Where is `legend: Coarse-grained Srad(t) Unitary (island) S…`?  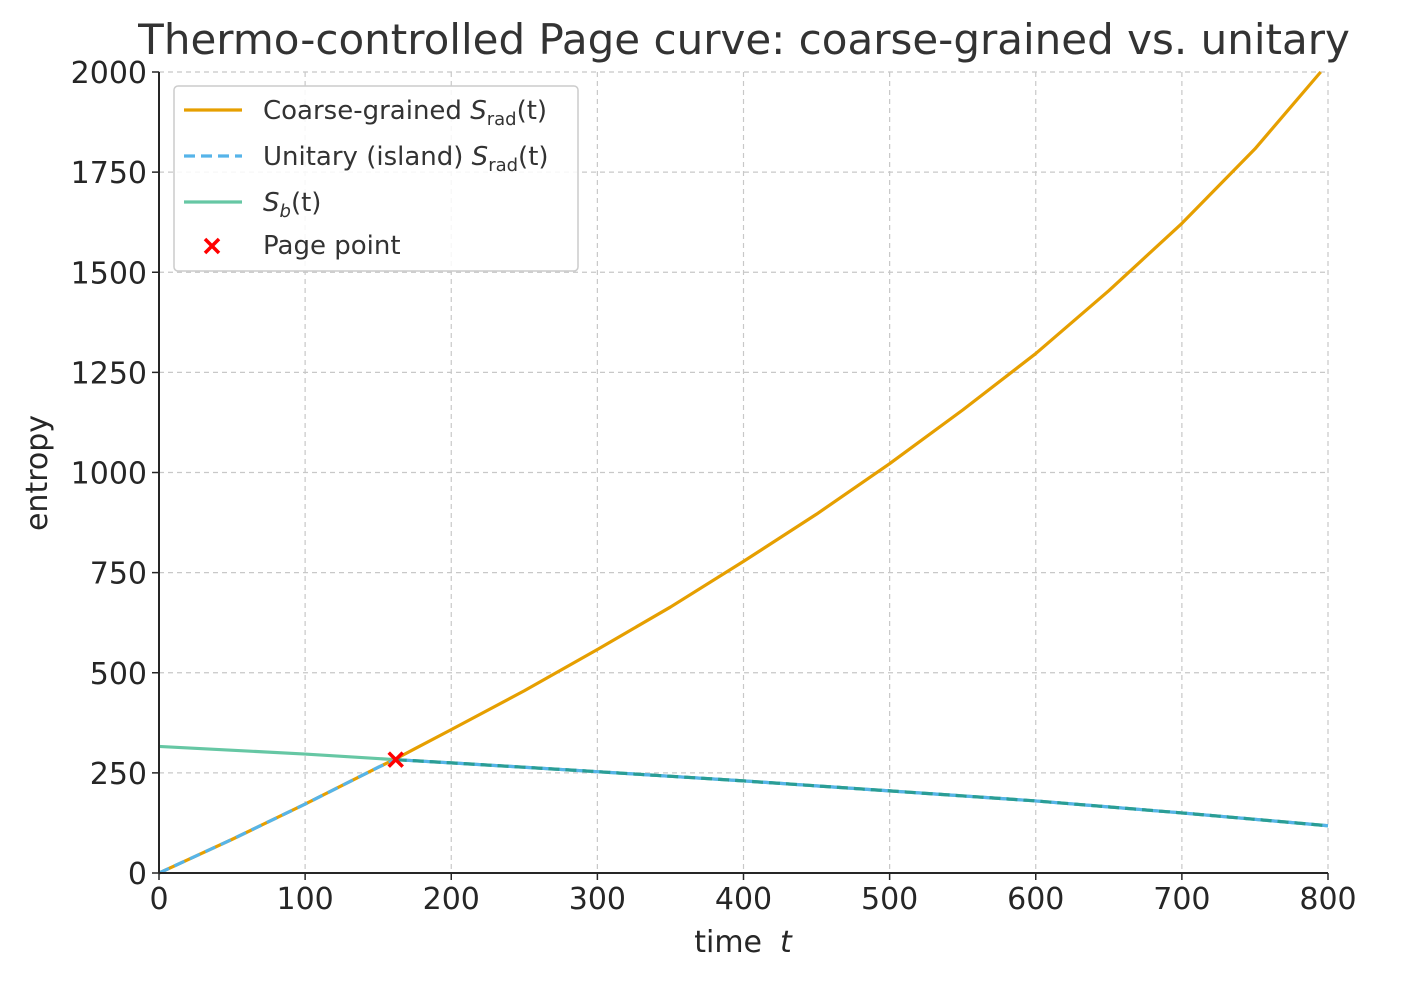 legend: Coarse-grained Srad(t) Unitary (island) S… is located at coordinates (376, 178).